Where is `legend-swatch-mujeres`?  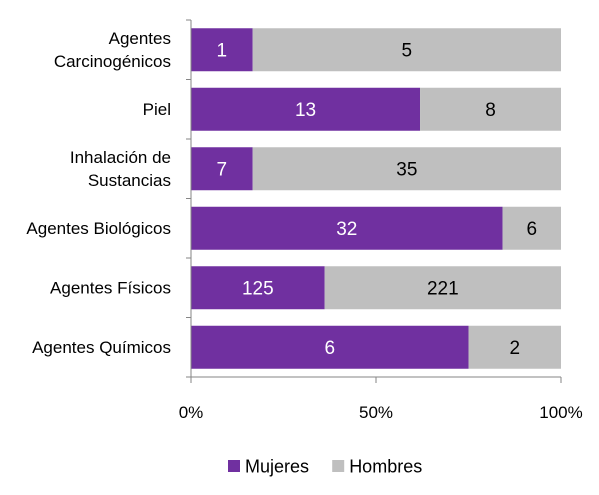 legend-swatch-mujeres is located at coordinates (234, 466).